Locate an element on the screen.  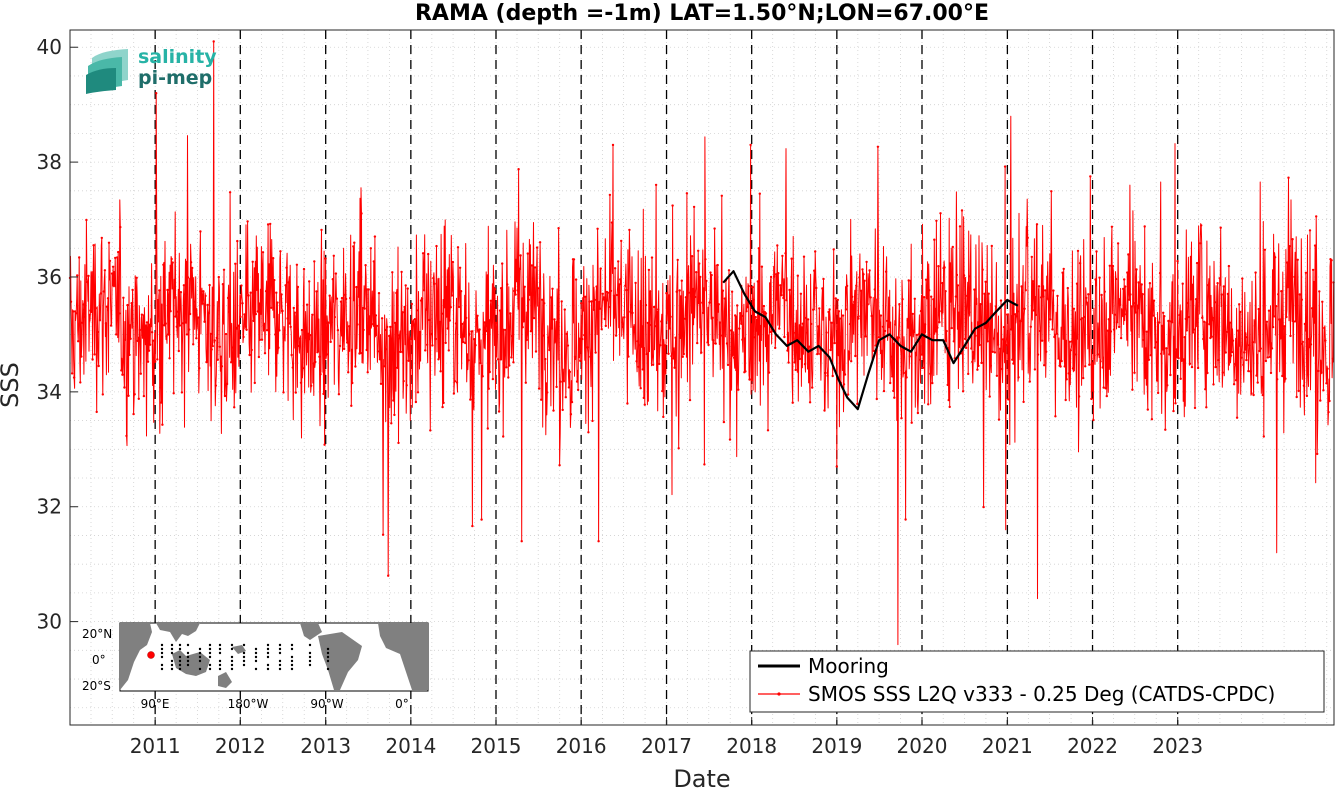
y-ticks: 30 32 34 36 38 40 is located at coordinates (57, 334).